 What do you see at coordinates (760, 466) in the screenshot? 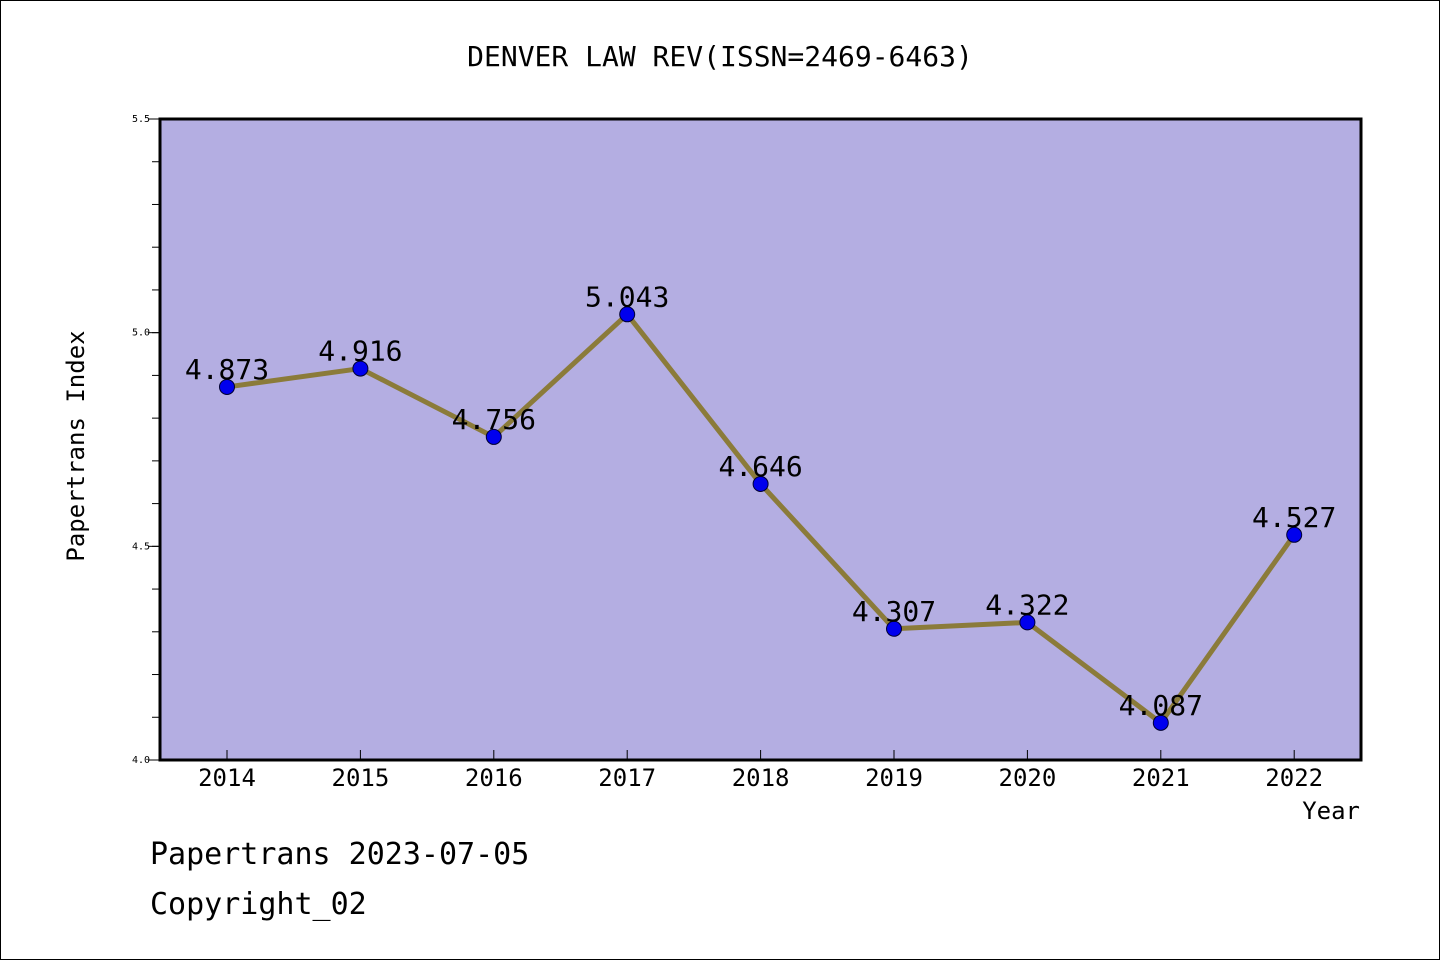
I see `data-label: 4.646` at bounding box center [760, 466].